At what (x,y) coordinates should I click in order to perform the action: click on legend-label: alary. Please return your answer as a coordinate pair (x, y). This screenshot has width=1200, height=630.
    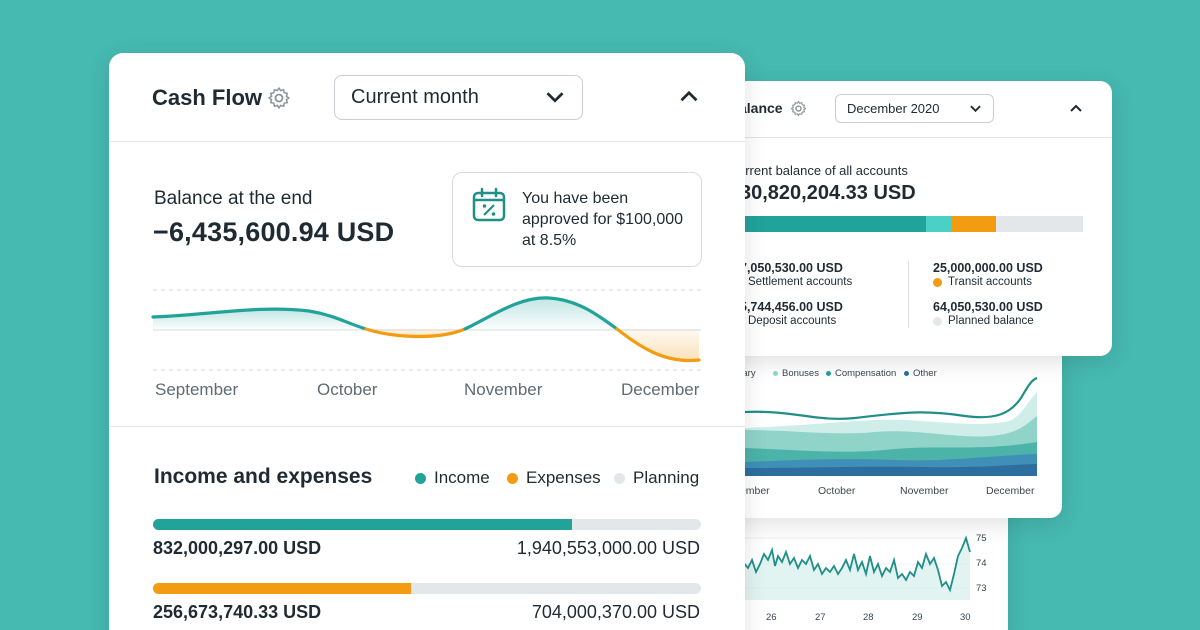
    Looking at the image, I should click on (745, 373).